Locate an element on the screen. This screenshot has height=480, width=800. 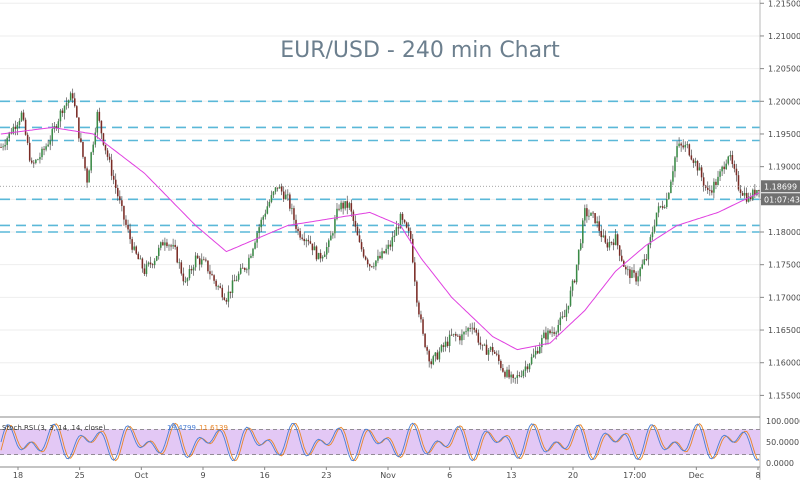
stoch-y-tick-label: 100.0000 is located at coordinates (783, 421).